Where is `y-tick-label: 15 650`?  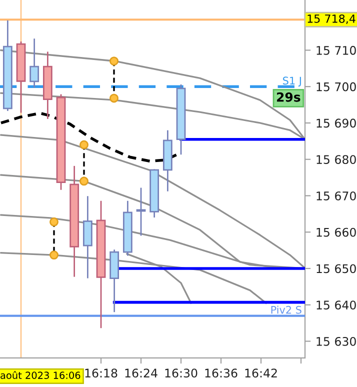 y-tick-label: 15 650 is located at coordinates (336, 269).